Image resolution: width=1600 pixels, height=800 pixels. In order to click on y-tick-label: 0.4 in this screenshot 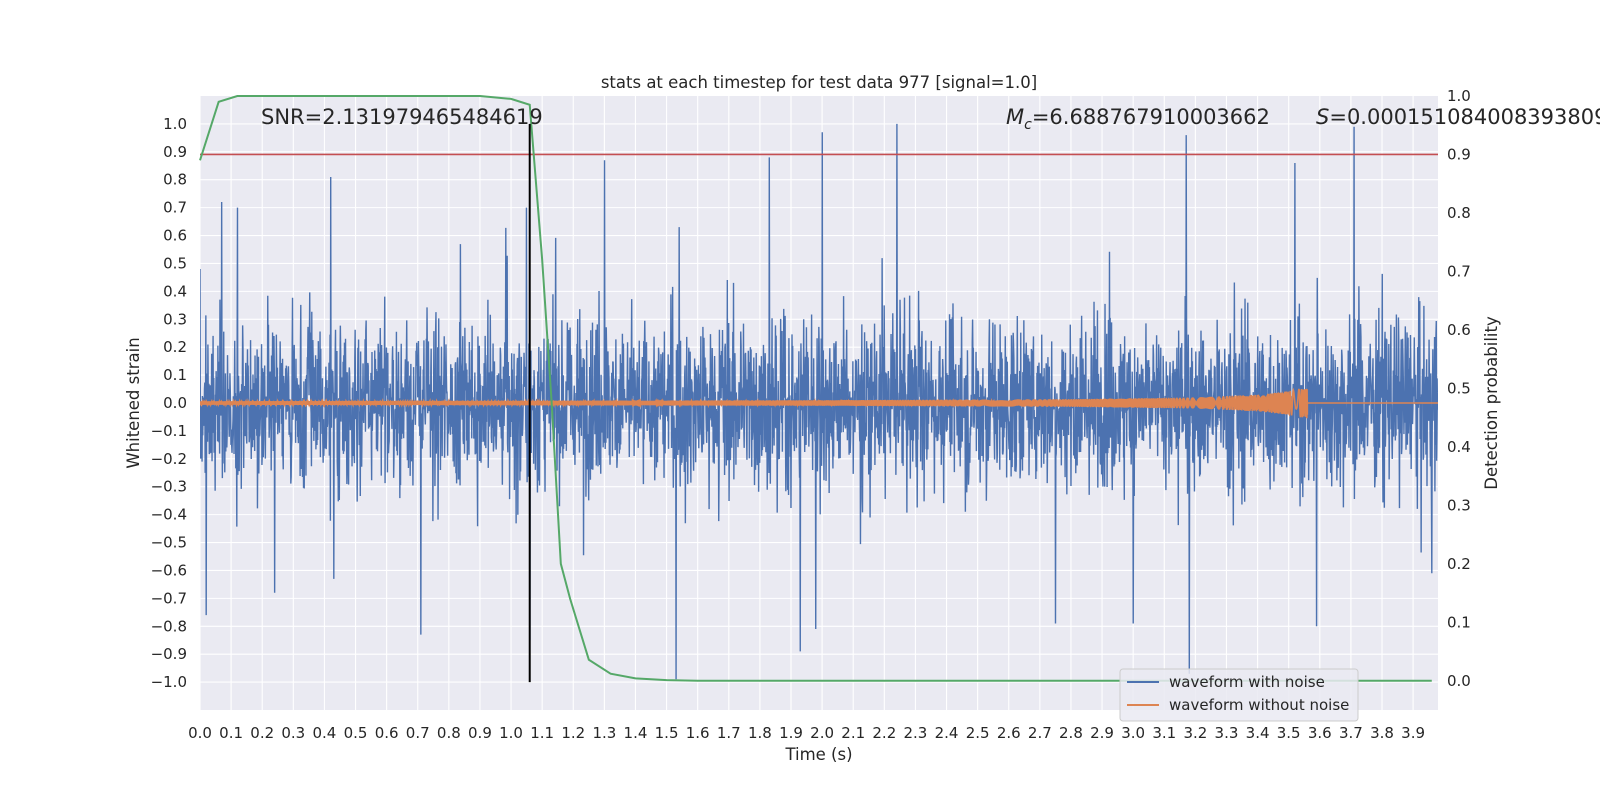, I will do `click(175, 291)`.